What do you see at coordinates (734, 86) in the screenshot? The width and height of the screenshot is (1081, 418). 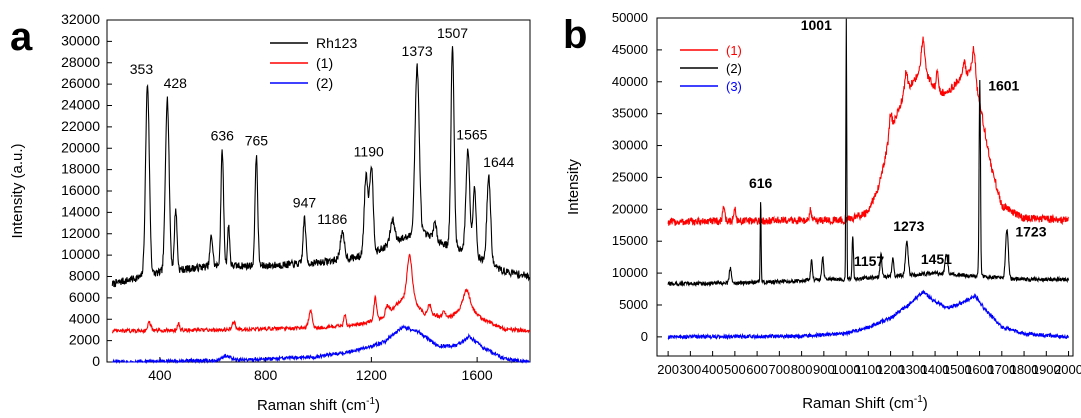 I see `legend-label: (3)` at bounding box center [734, 86].